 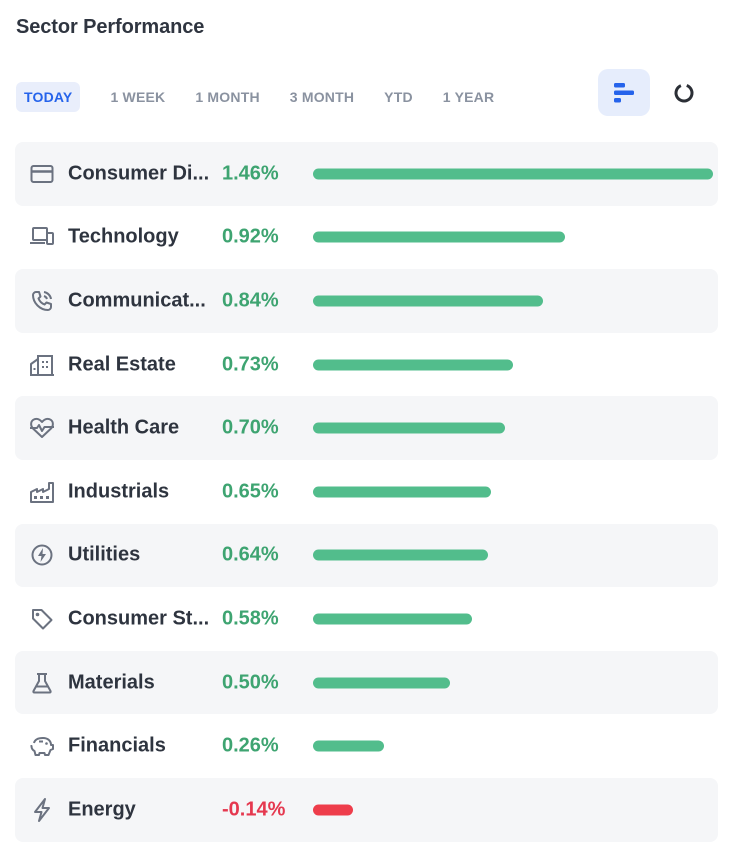 I want to click on tab-1-week: 1 WEEK, so click(x=138, y=97).